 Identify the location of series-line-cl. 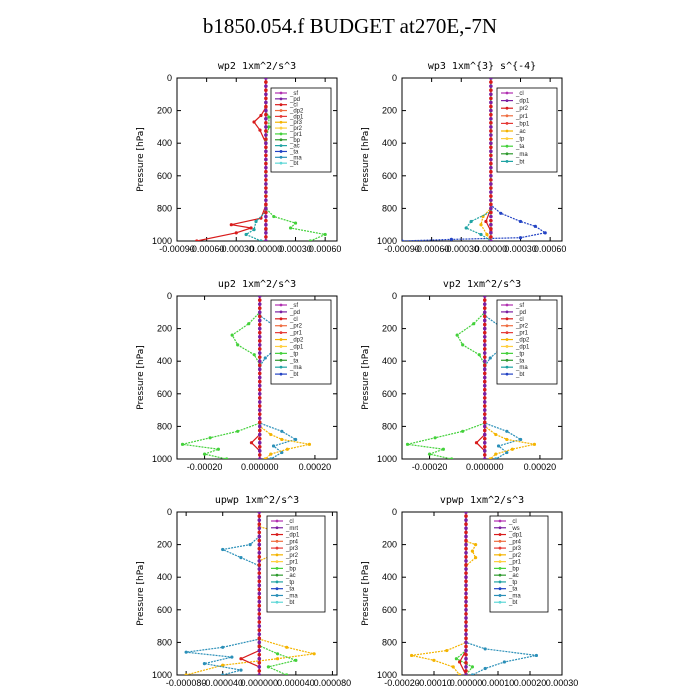
(231, 159).